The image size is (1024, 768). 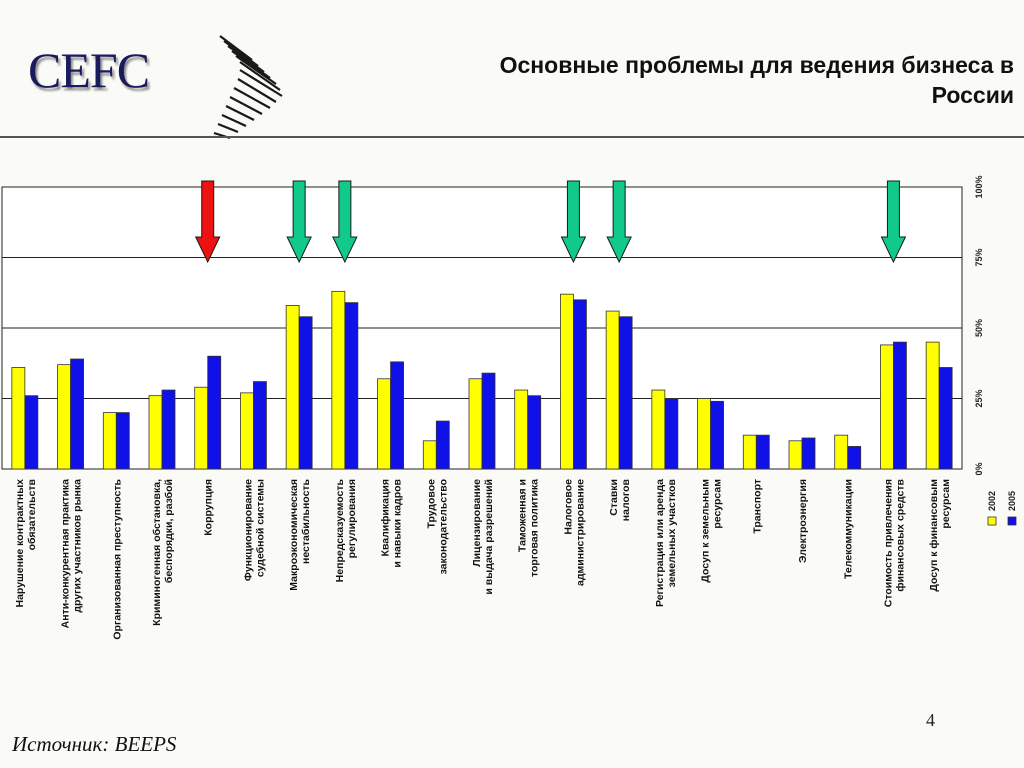 What do you see at coordinates (294, 535) in the screenshot?
I see `category-label: Макроэкономическая` at bounding box center [294, 535].